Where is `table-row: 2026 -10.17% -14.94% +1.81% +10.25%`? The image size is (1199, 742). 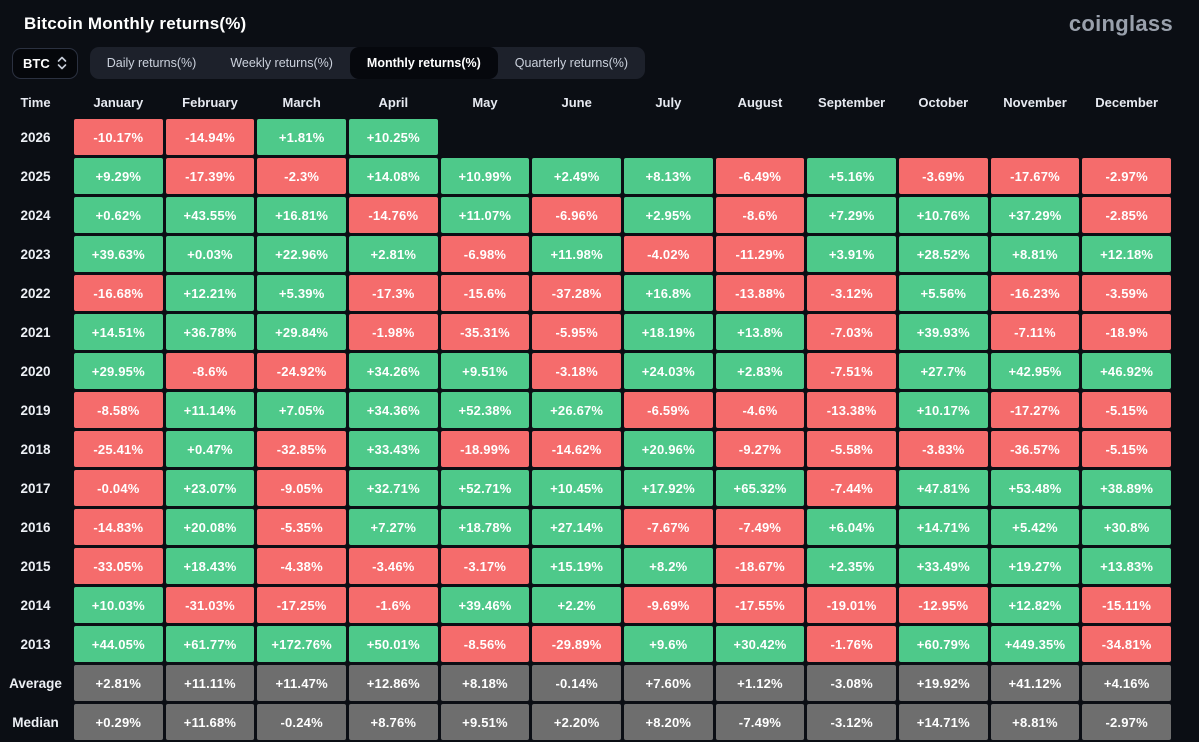 table-row: 2026 -10.17% -14.94% +1.81% +10.25% is located at coordinates (585, 137).